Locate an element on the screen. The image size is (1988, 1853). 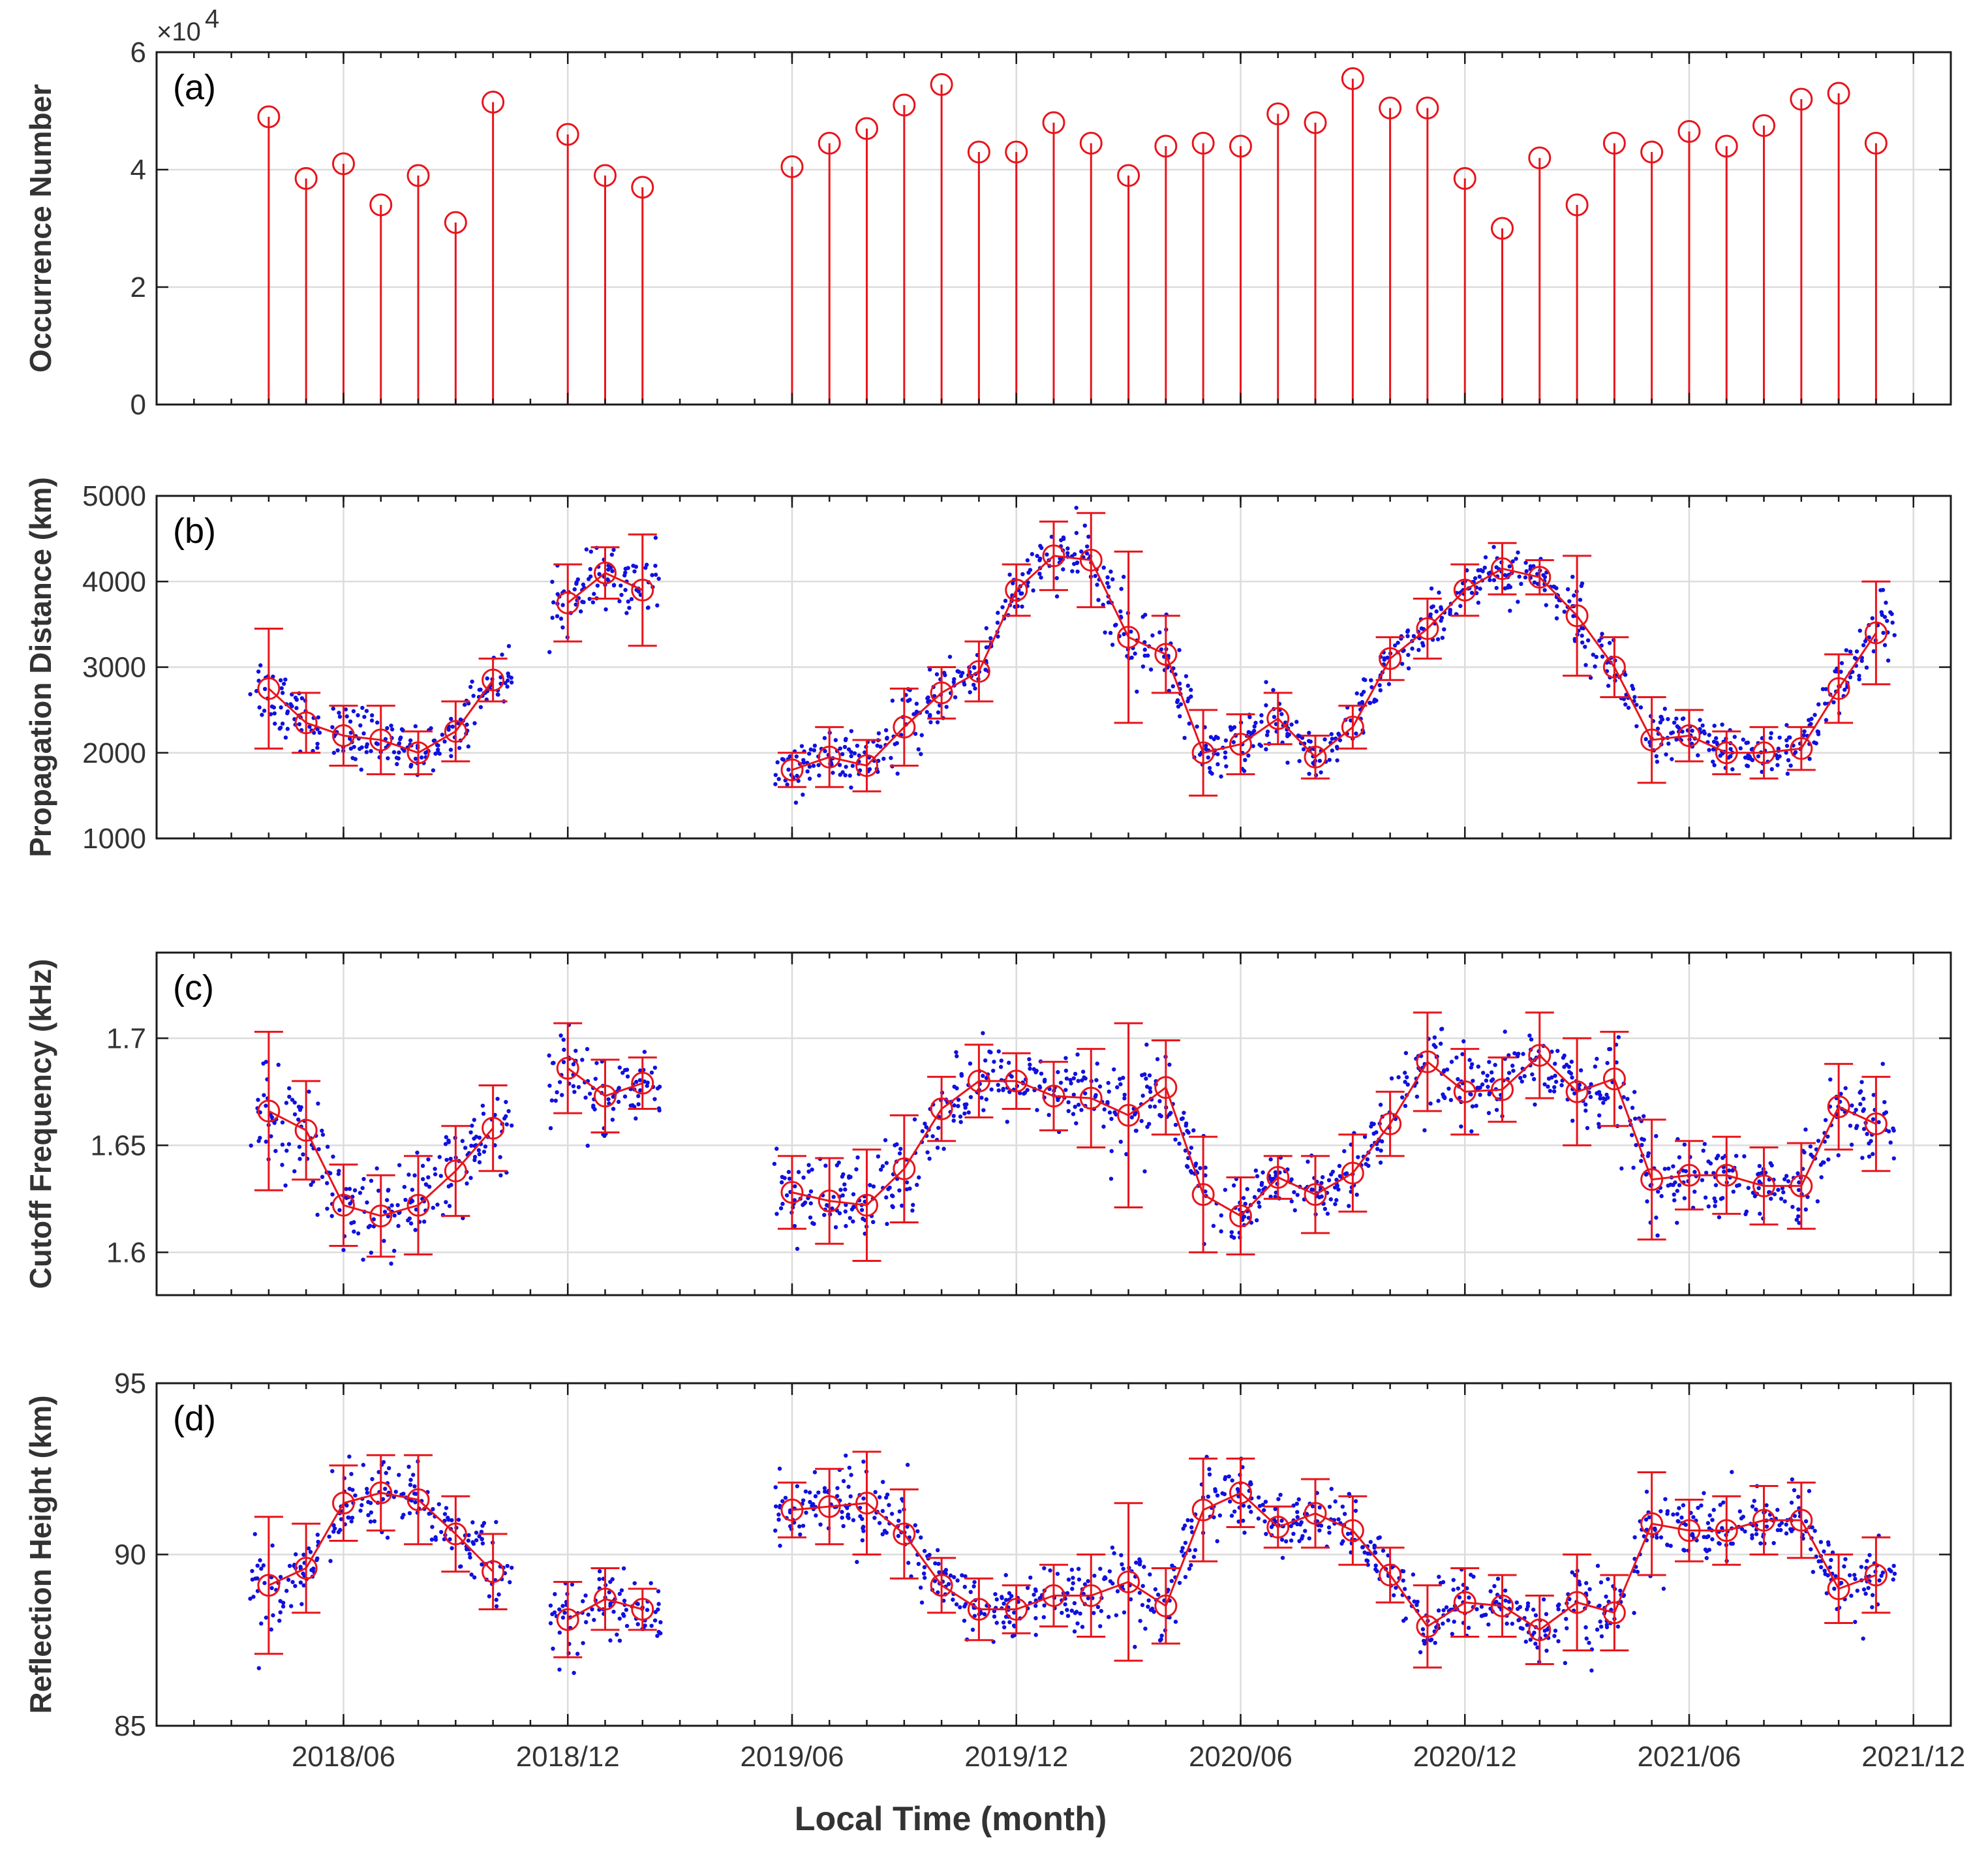
y-tick-label: 3000 is located at coordinates (114, 668).